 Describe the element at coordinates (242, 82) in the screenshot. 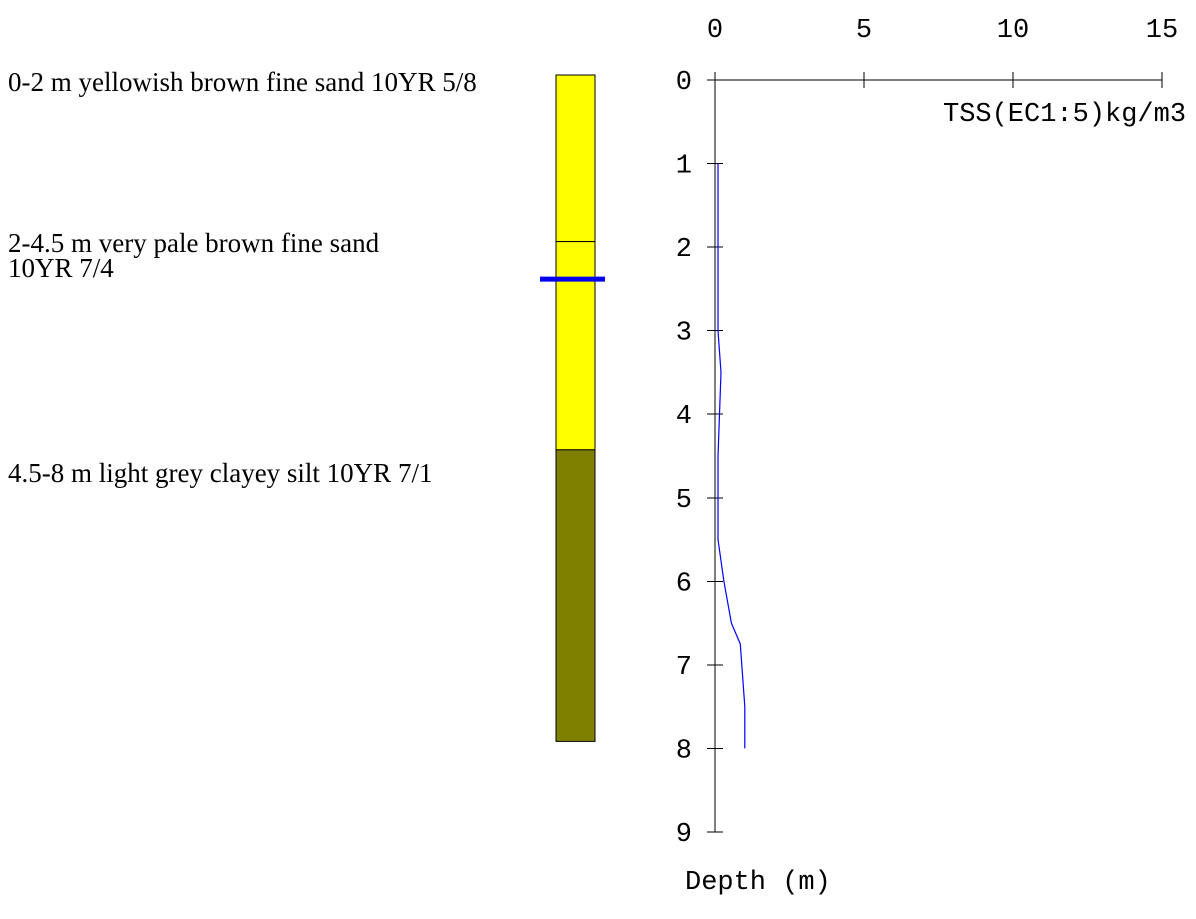

I see `layer-label-1: 0-2 m yellowish brown fine sand 10YR 5/8` at that location.